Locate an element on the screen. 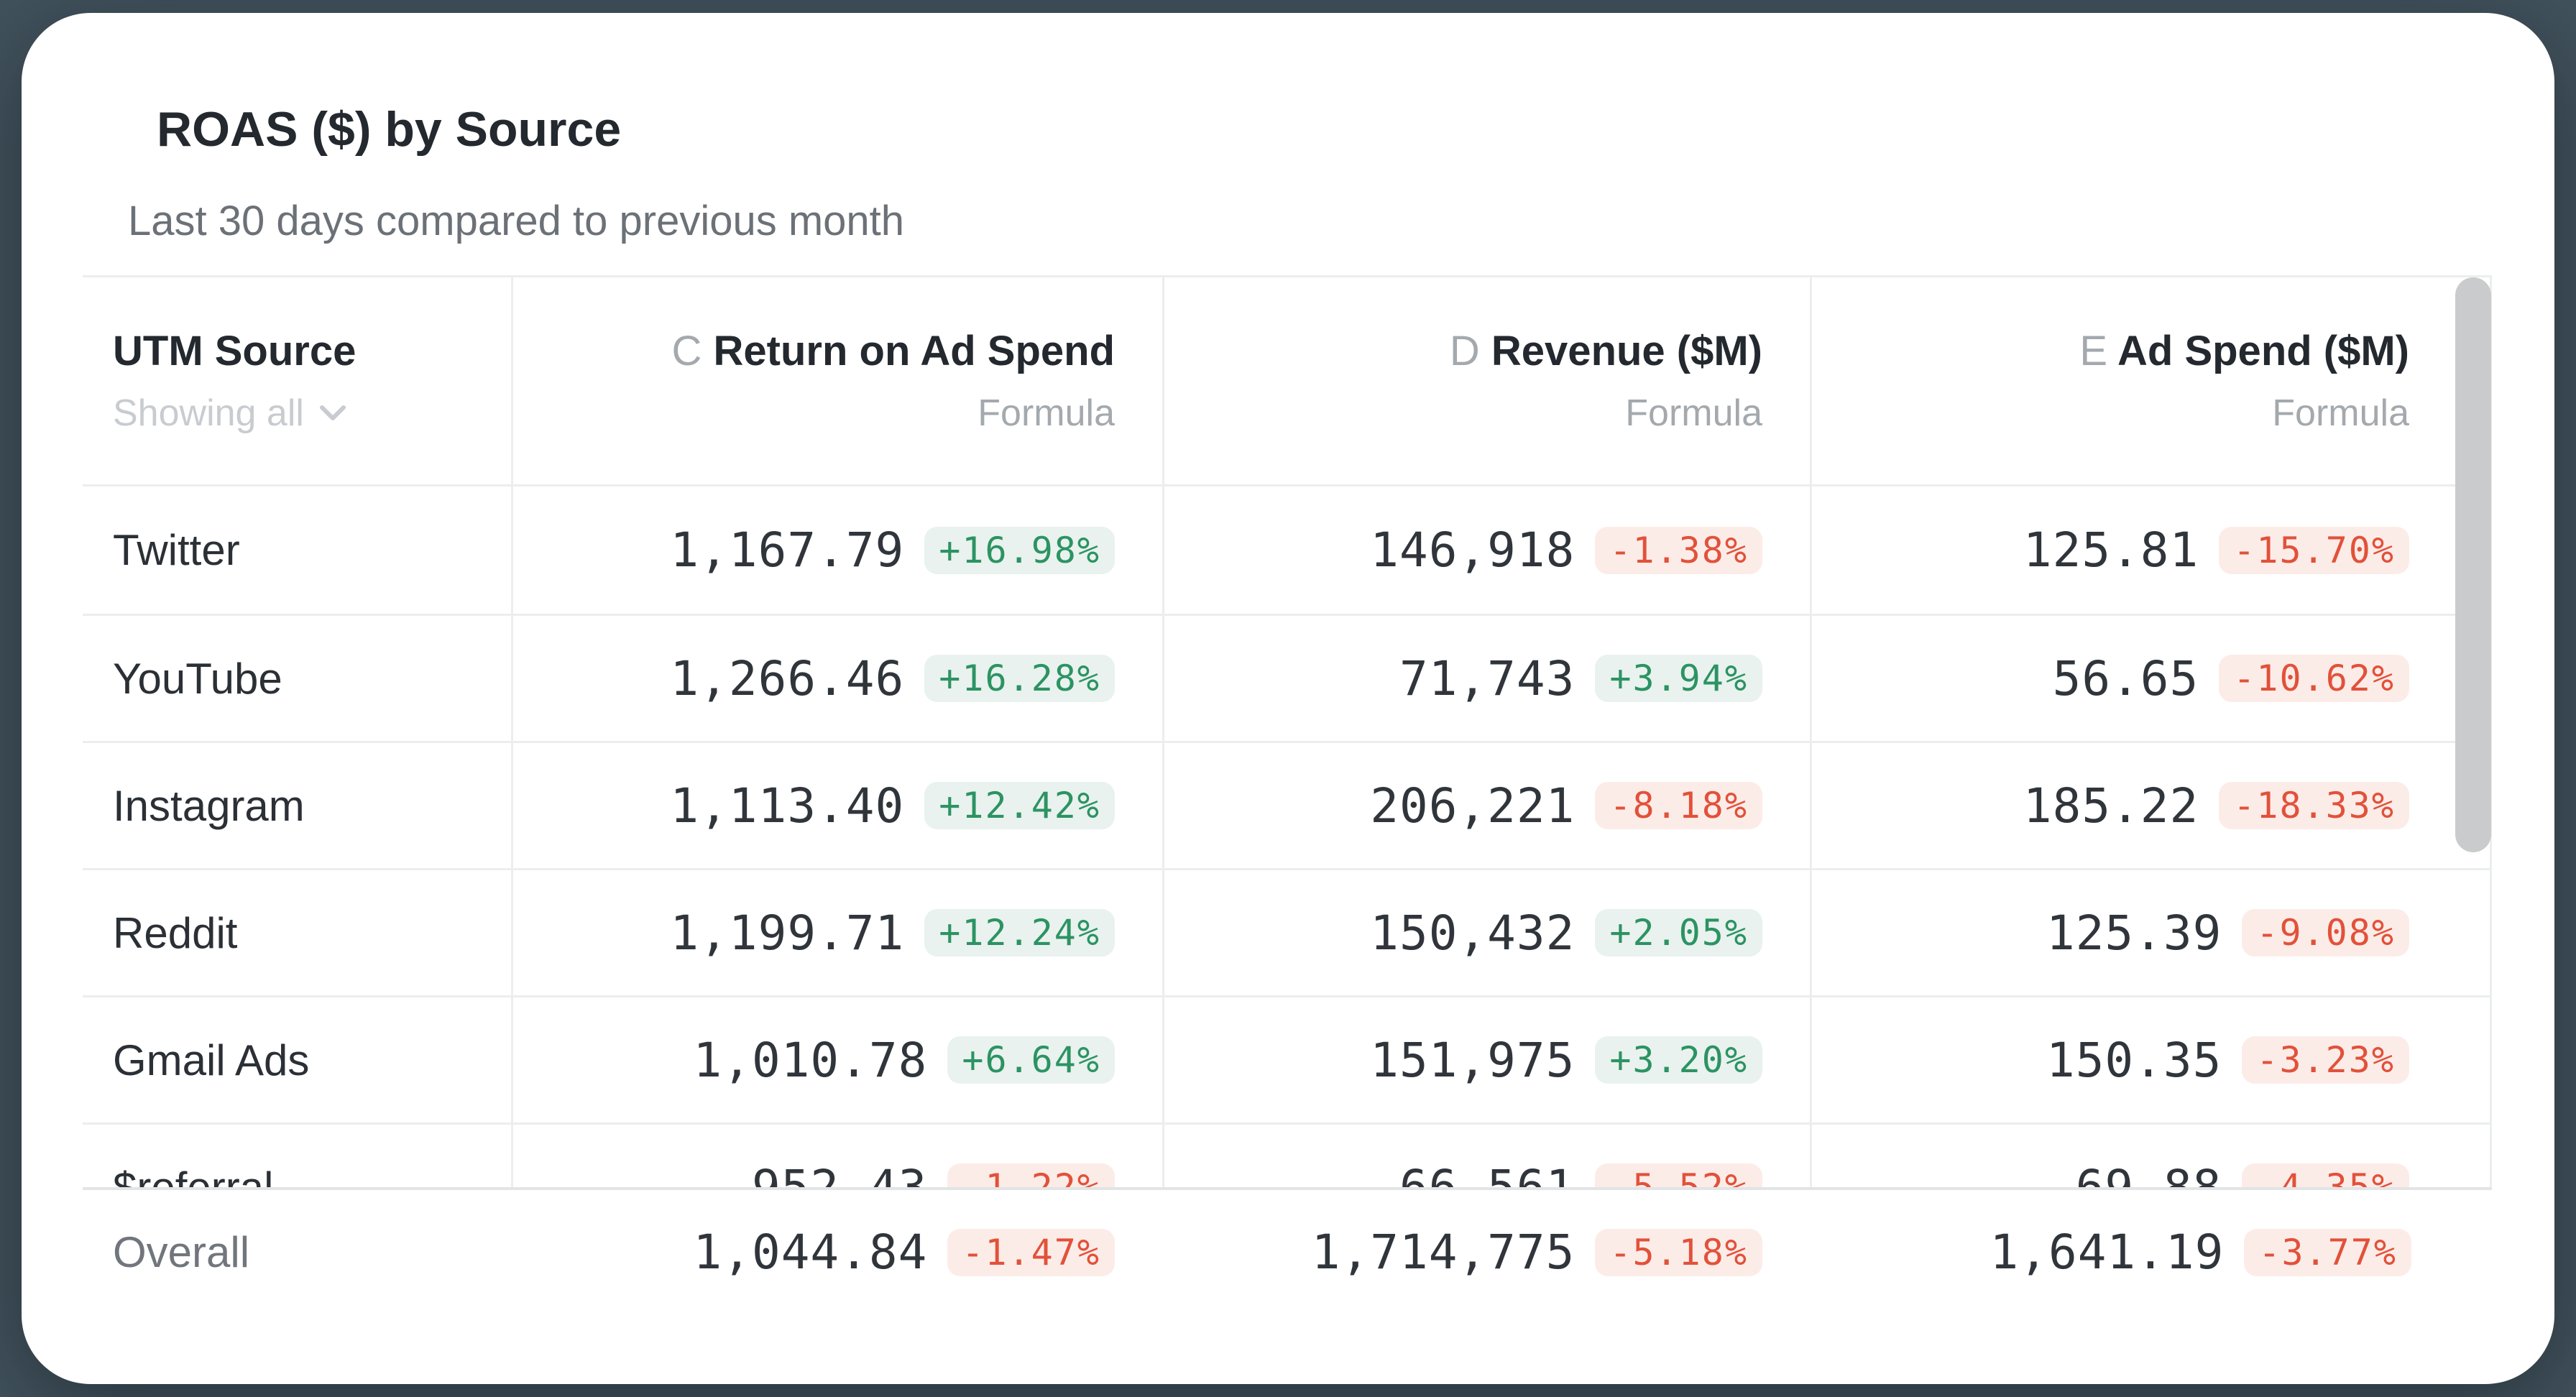 The image size is (2576, 1397). card-title: ROAS ($) by Source is located at coordinates (389, 129).